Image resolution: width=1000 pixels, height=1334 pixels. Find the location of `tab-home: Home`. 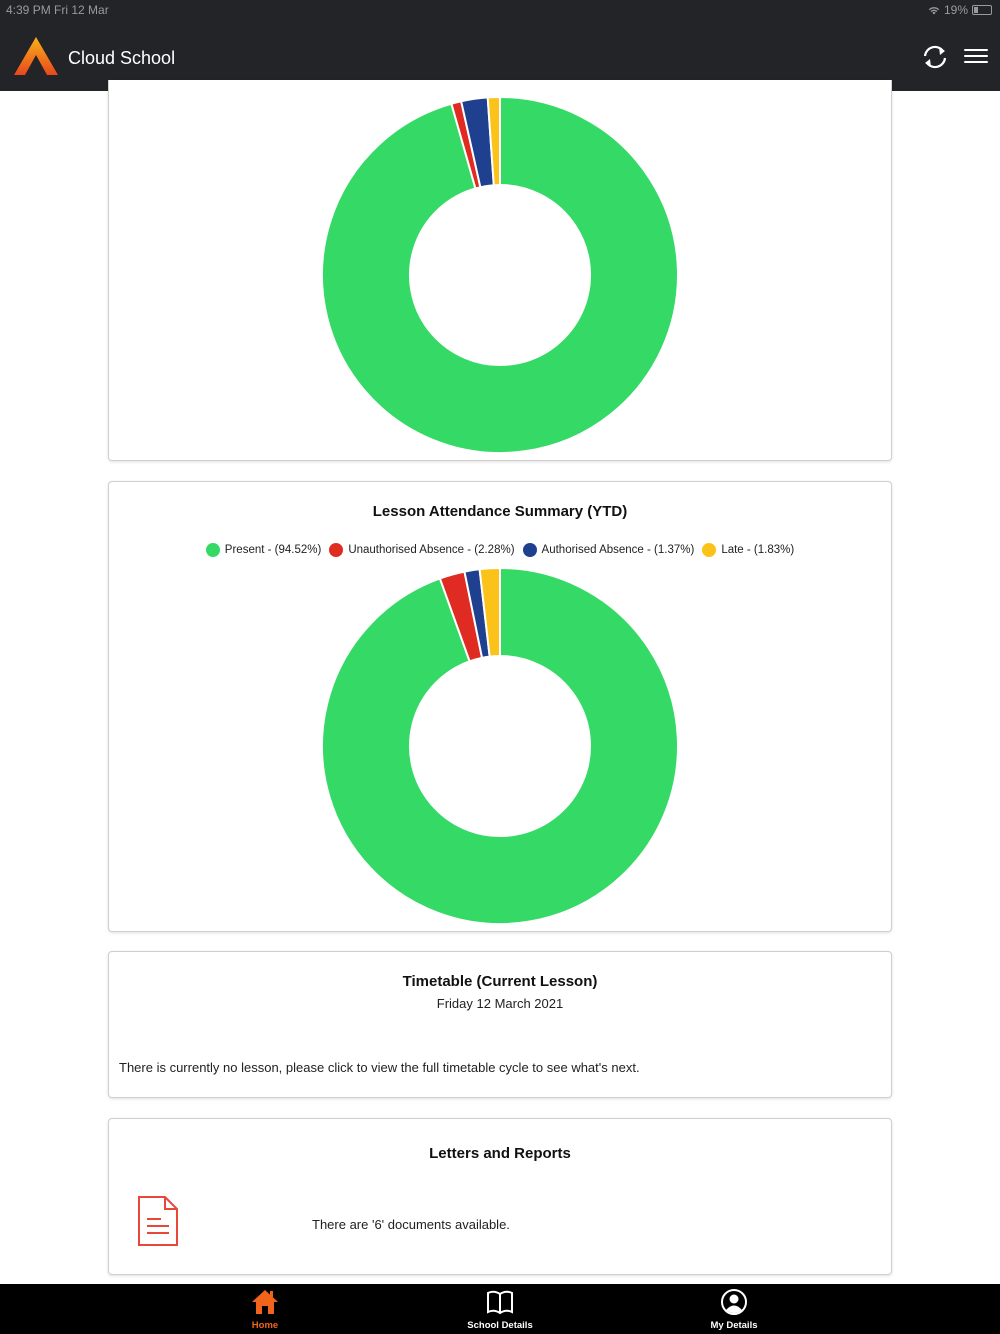

tab-home: Home is located at coordinates (265, 1309).